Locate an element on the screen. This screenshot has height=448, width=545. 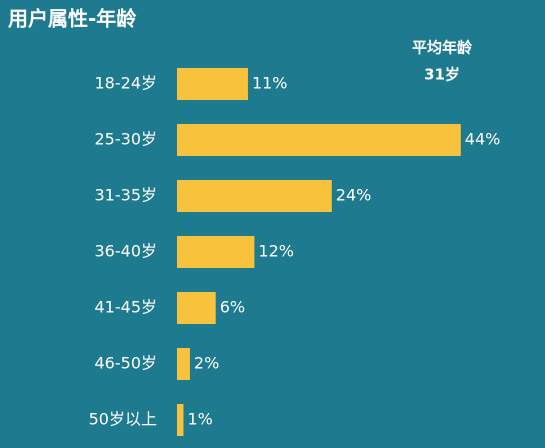
value-label: 11% is located at coordinates (270, 83).